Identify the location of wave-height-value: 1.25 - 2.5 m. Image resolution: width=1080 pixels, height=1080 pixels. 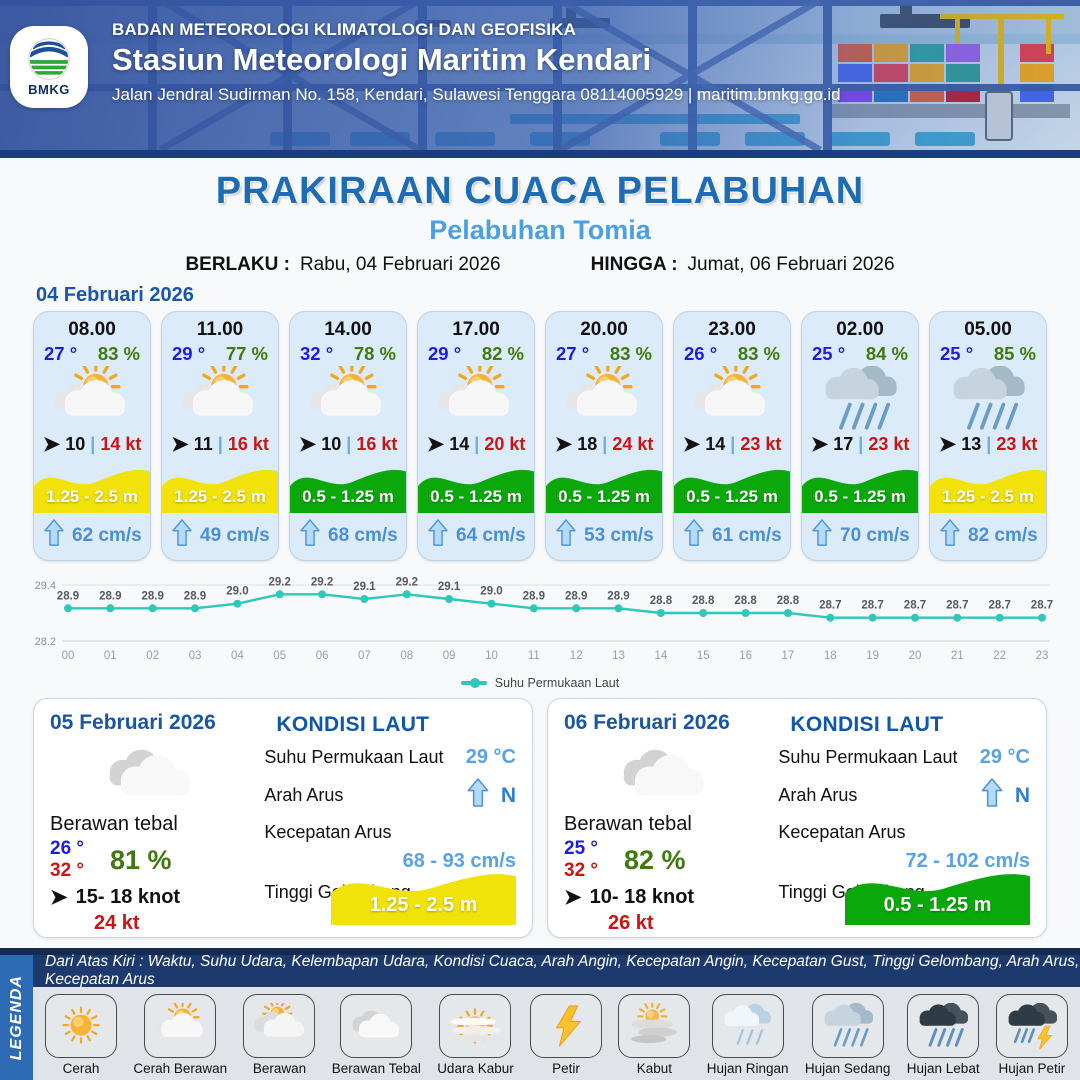
(220, 496).